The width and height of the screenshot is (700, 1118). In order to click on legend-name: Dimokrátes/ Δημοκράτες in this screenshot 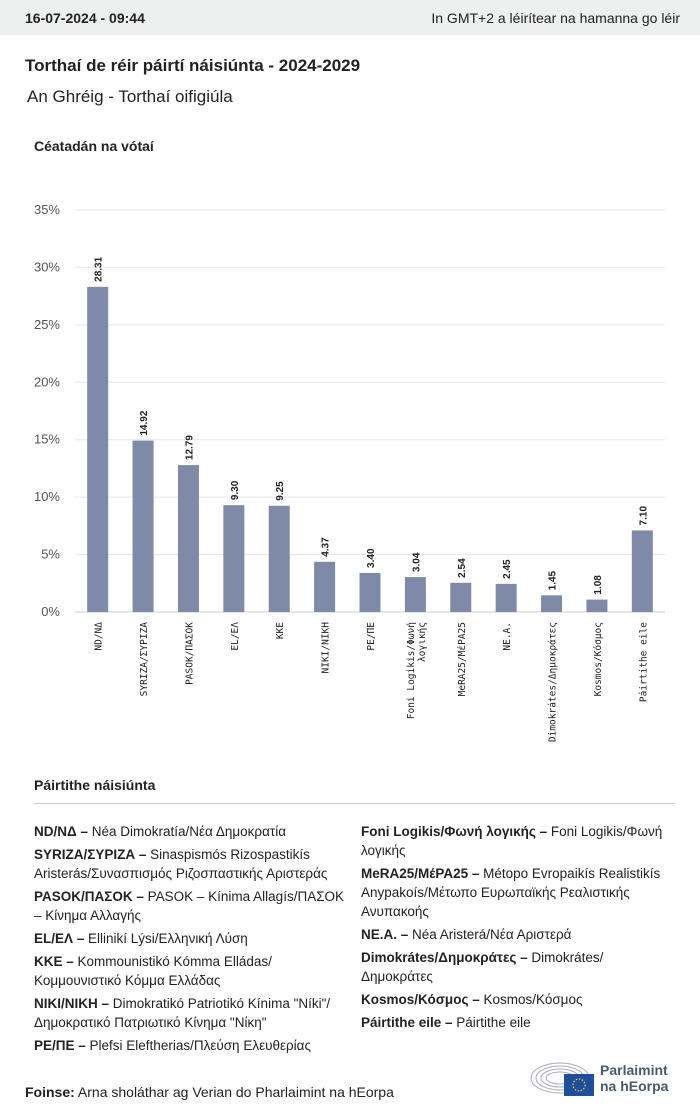, I will do `click(482, 967)`.